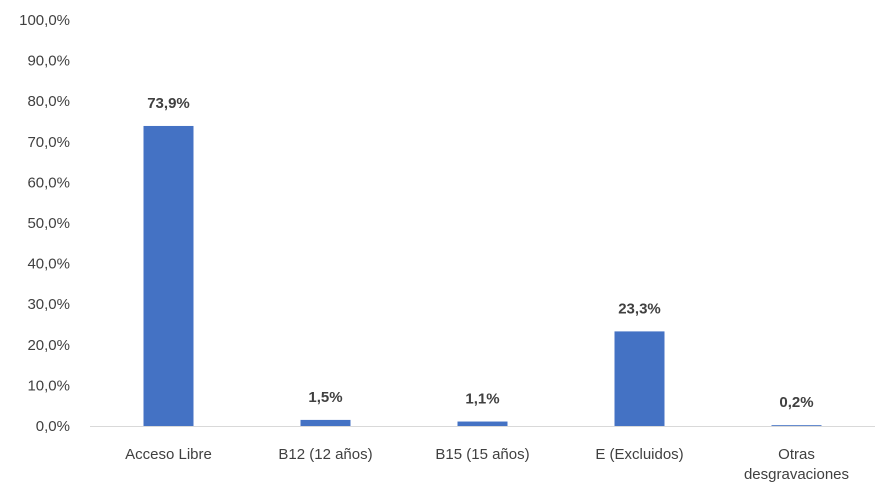  Describe the element at coordinates (482, 399) in the screenshot. I see `data-label: 1,1%` at that location.